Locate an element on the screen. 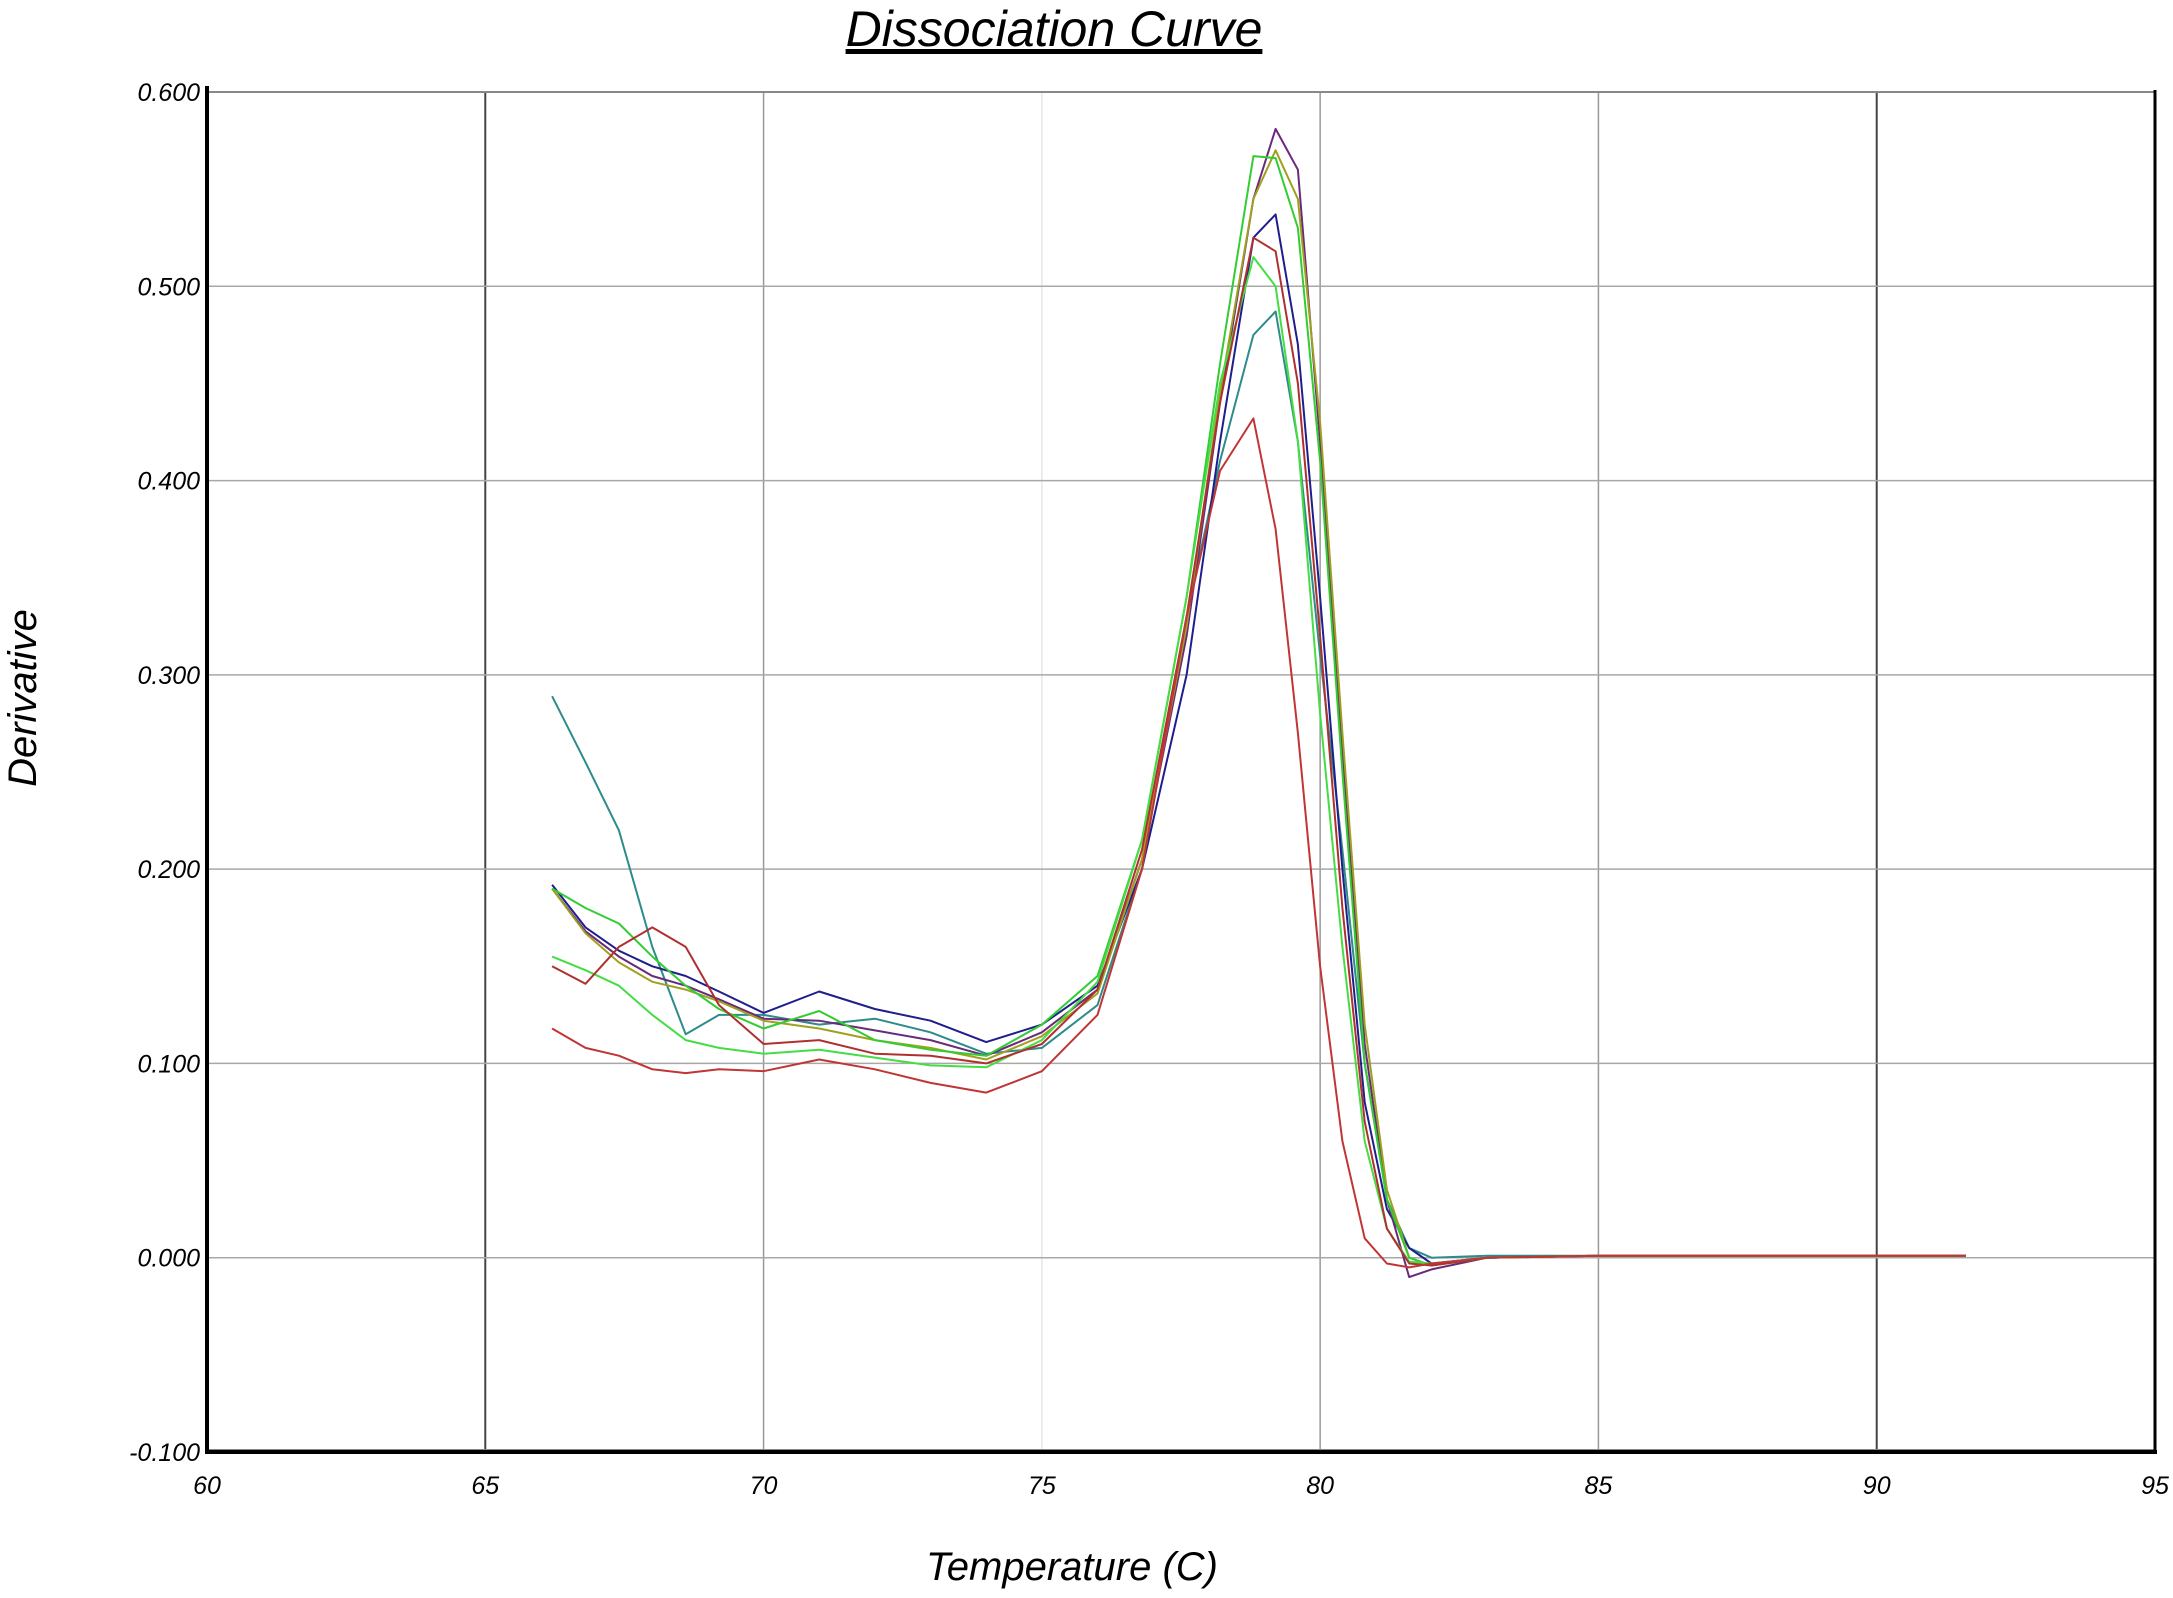 Image resolution: width=2173 pixels, height=1598 pixels. y-tick-label-0: -0.100 is located at coordinates (164, 1453).